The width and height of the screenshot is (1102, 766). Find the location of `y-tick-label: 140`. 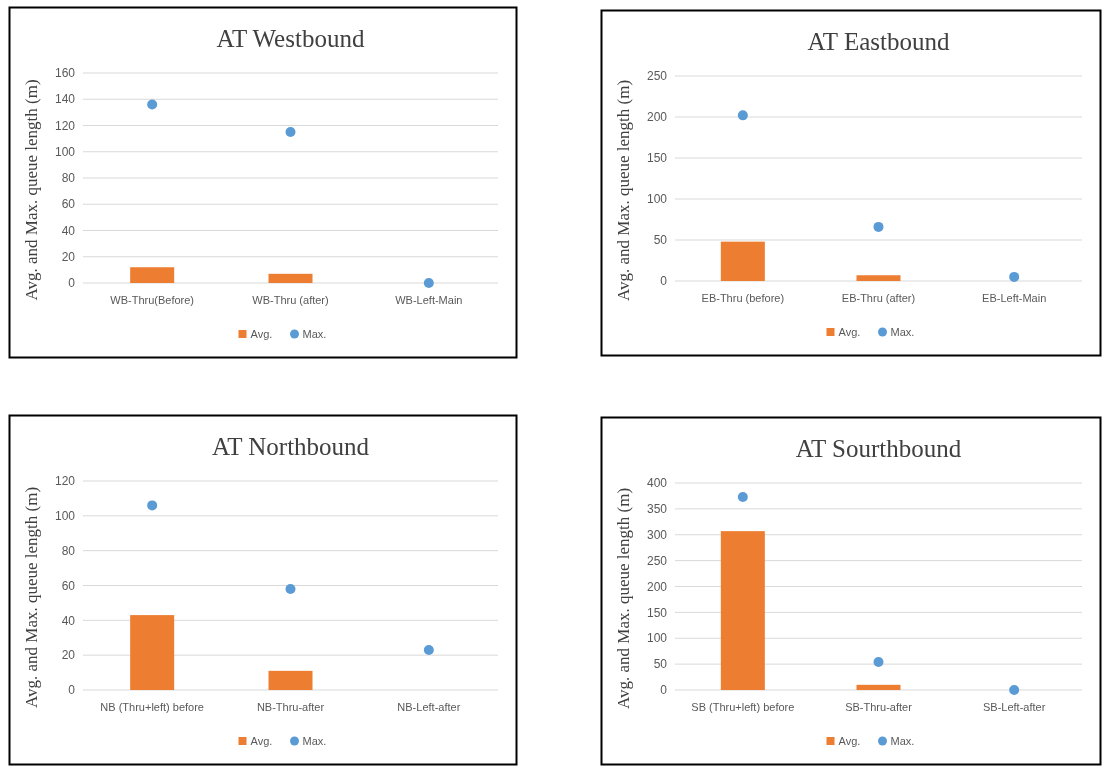

y-tick-label: 140 is located at coordinates (65, 99).